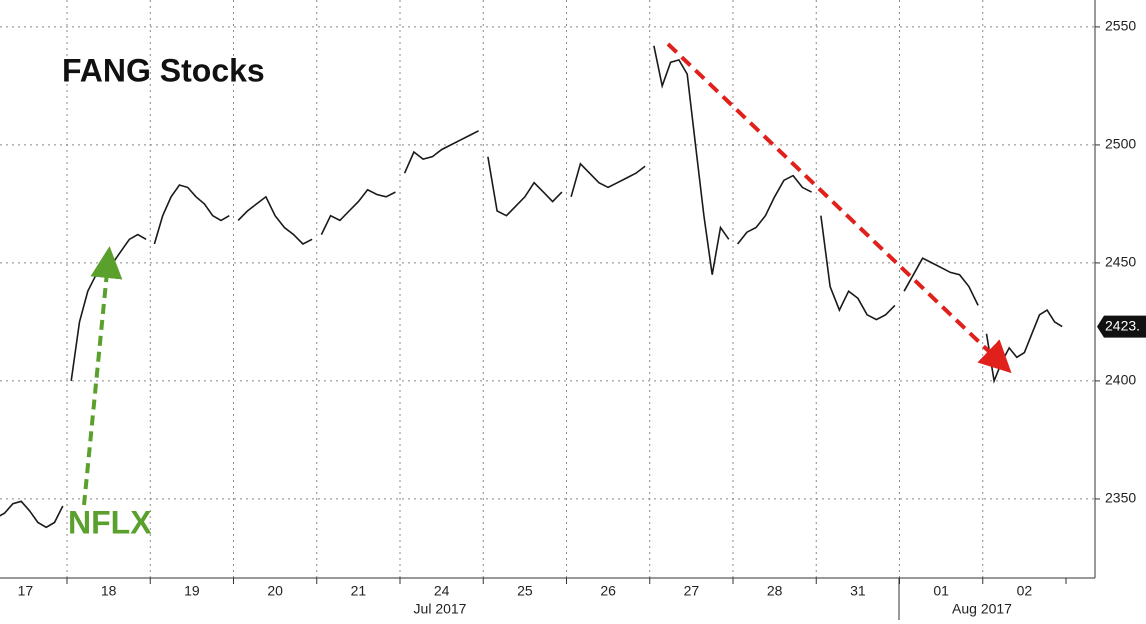  Describe the element at coordinates (858, 591) in the screenshot. I see `x-tick-label: 31` at that location.